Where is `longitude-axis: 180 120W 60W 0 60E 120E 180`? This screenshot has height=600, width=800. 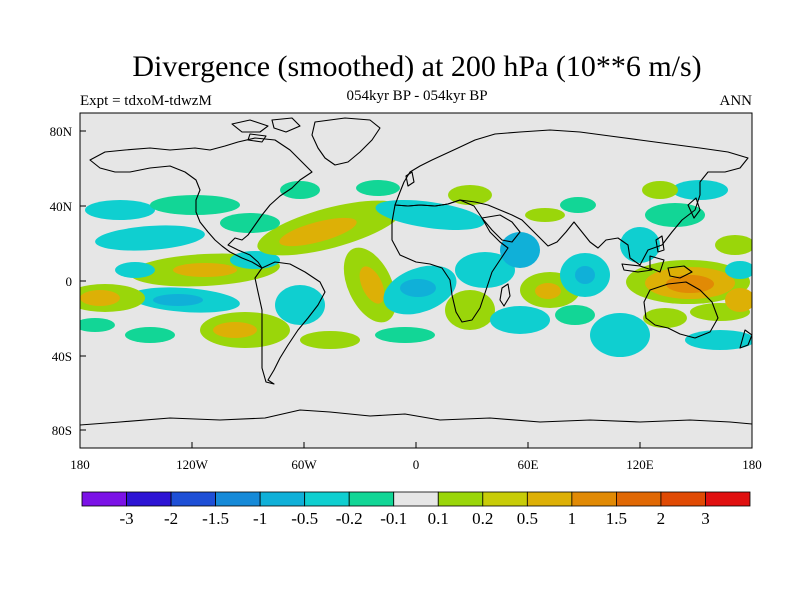
longitude-axis: 180 120W 60W 0 60E 120E 180 is located at coordinates (416, 457).